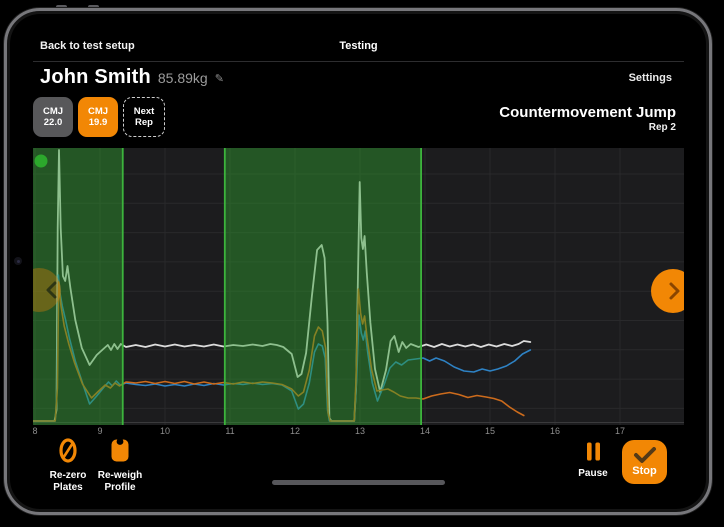 The width and height of the screenshot is (724, 527). Describe the element at coordinates (68, 450) in the screenshot. I see `slashed-zero-icon` at that location.